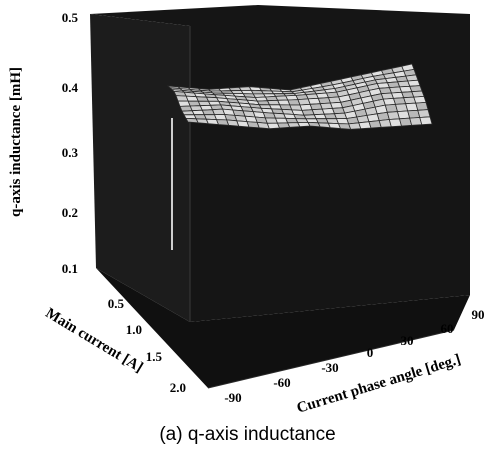 The image size is (495, 468). Describe the element at coordinates (70, 17) in the screenshot. I see `z-tick-label: 0.5` at that location.